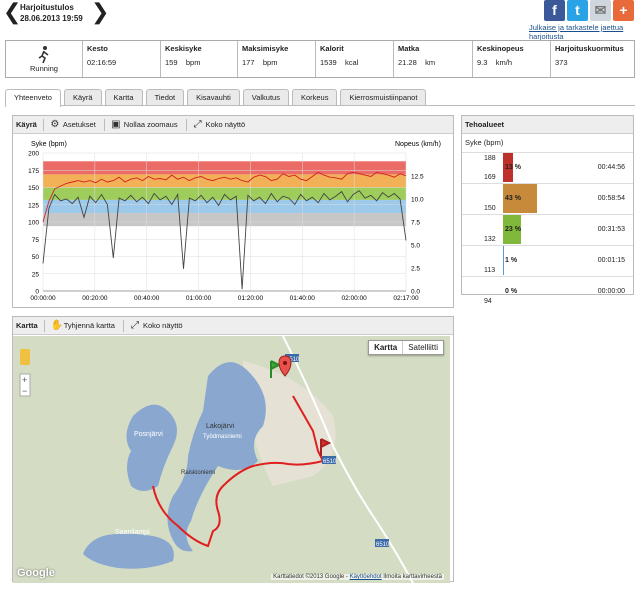 The height and width of the screenshot is (591, 640). Describe the element at coordinates (415, 223) in the screenshot. I see `y-right-tick: 7.5` at that location.